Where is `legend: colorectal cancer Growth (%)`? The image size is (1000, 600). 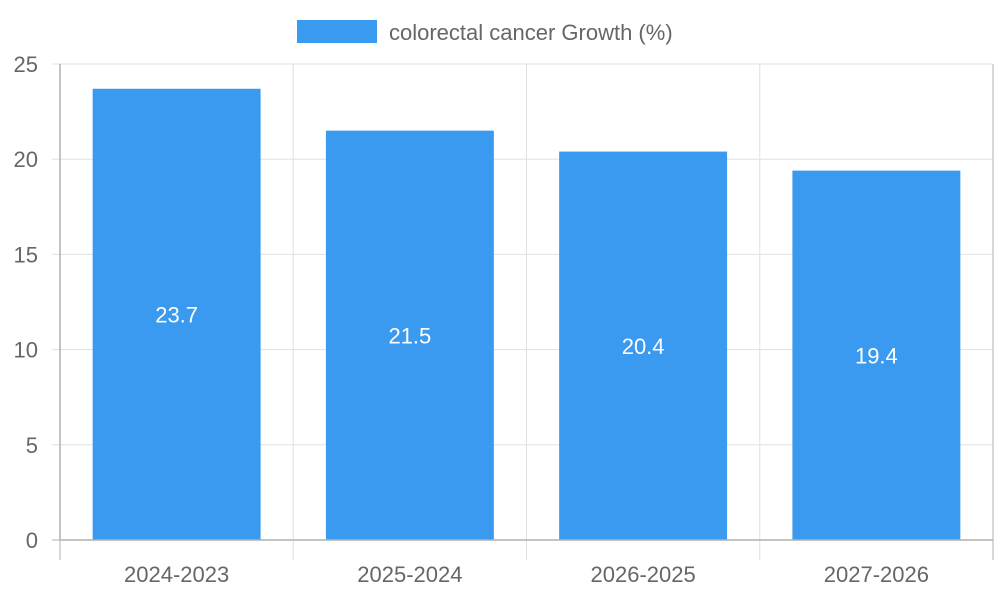 legend: colorectal cancer Growth (%) is located at coordinates (485, 32).